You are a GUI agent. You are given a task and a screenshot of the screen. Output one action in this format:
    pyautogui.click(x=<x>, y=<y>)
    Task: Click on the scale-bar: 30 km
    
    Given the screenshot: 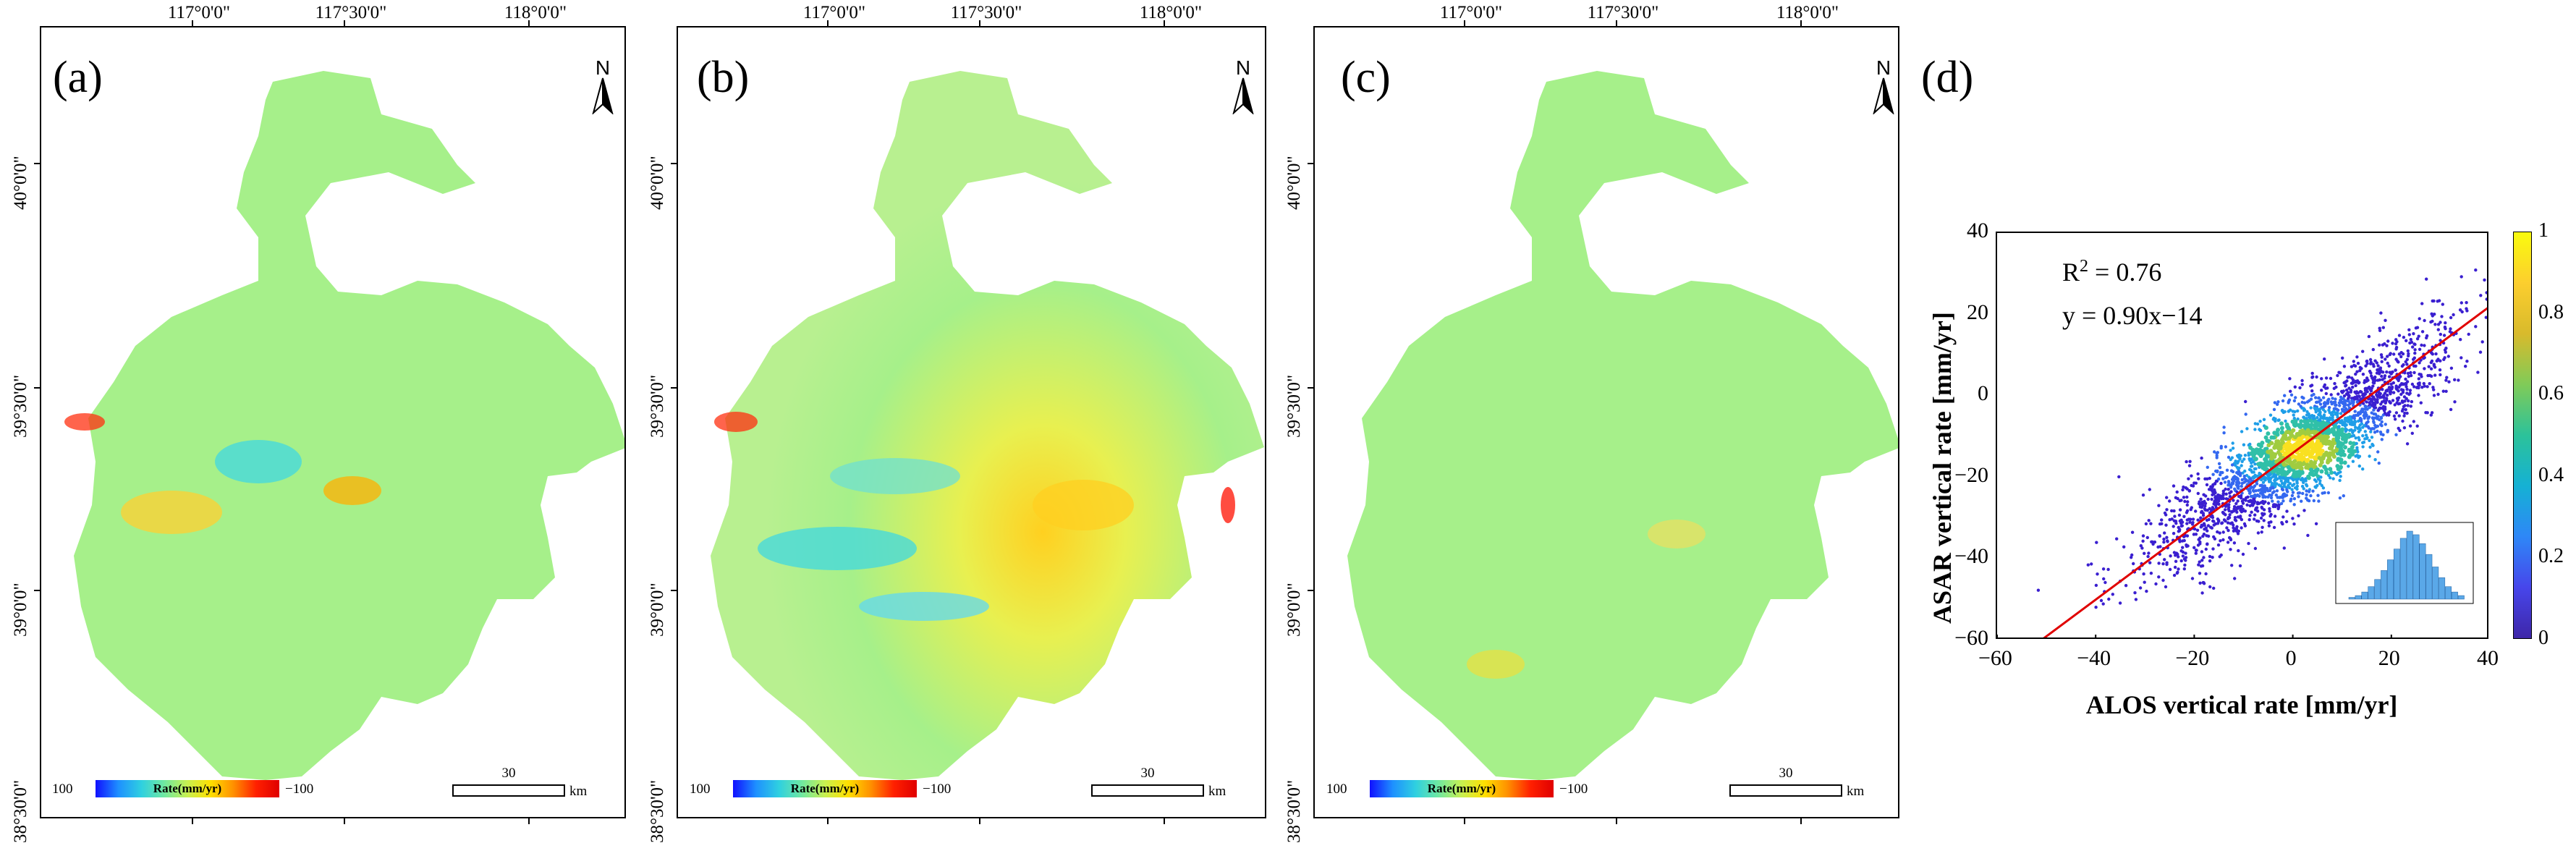 What is the action you would take?
    pyautogui.click(x=524, y=782)
    